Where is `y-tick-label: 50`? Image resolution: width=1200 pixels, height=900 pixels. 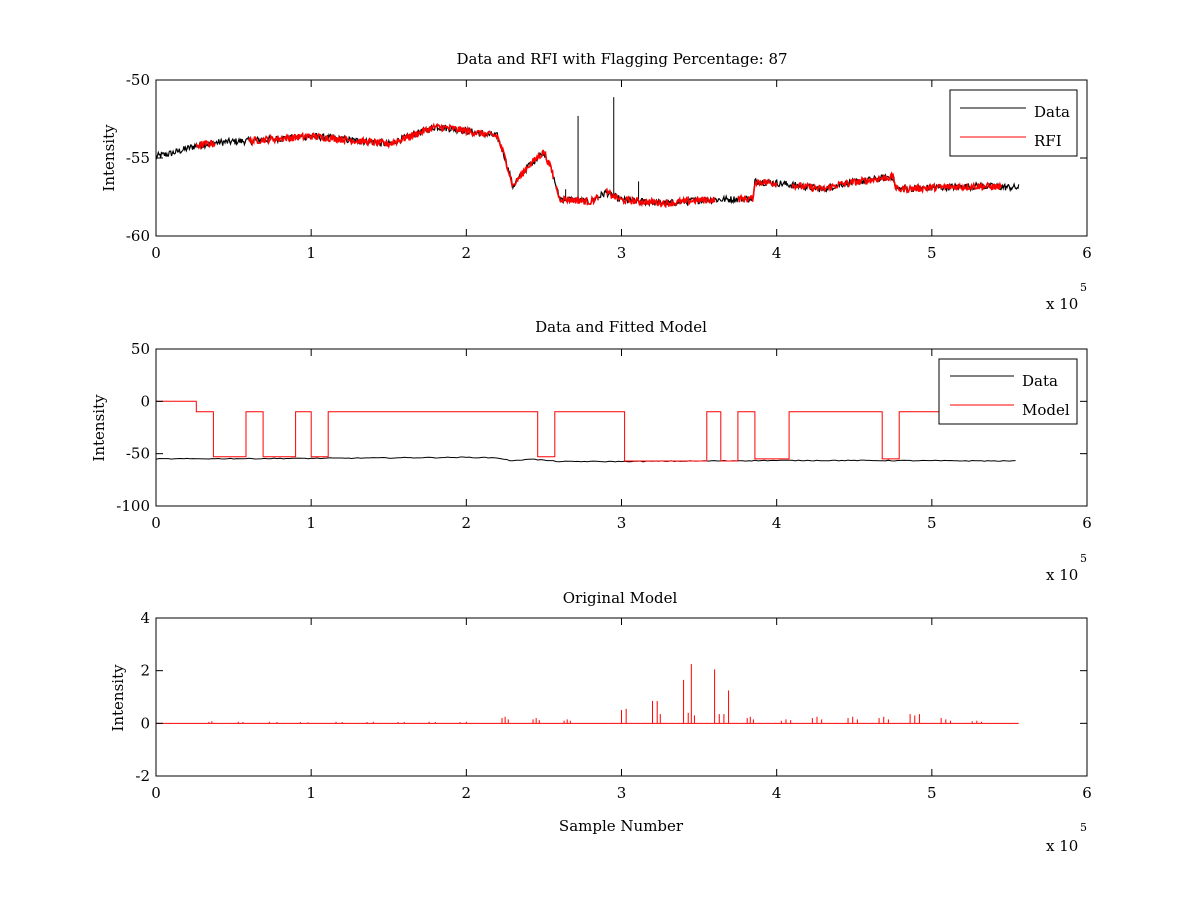 y-tick-label: 50 is located at coordinates (140, 349).